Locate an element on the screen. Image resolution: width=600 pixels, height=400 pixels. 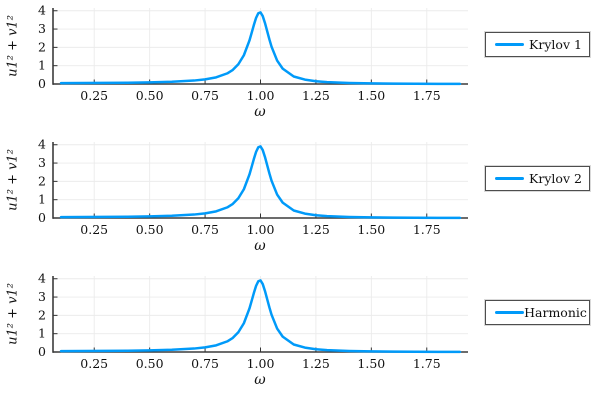
legend-krylov-2: Krylov 2 is located at coordinates (537, 178).